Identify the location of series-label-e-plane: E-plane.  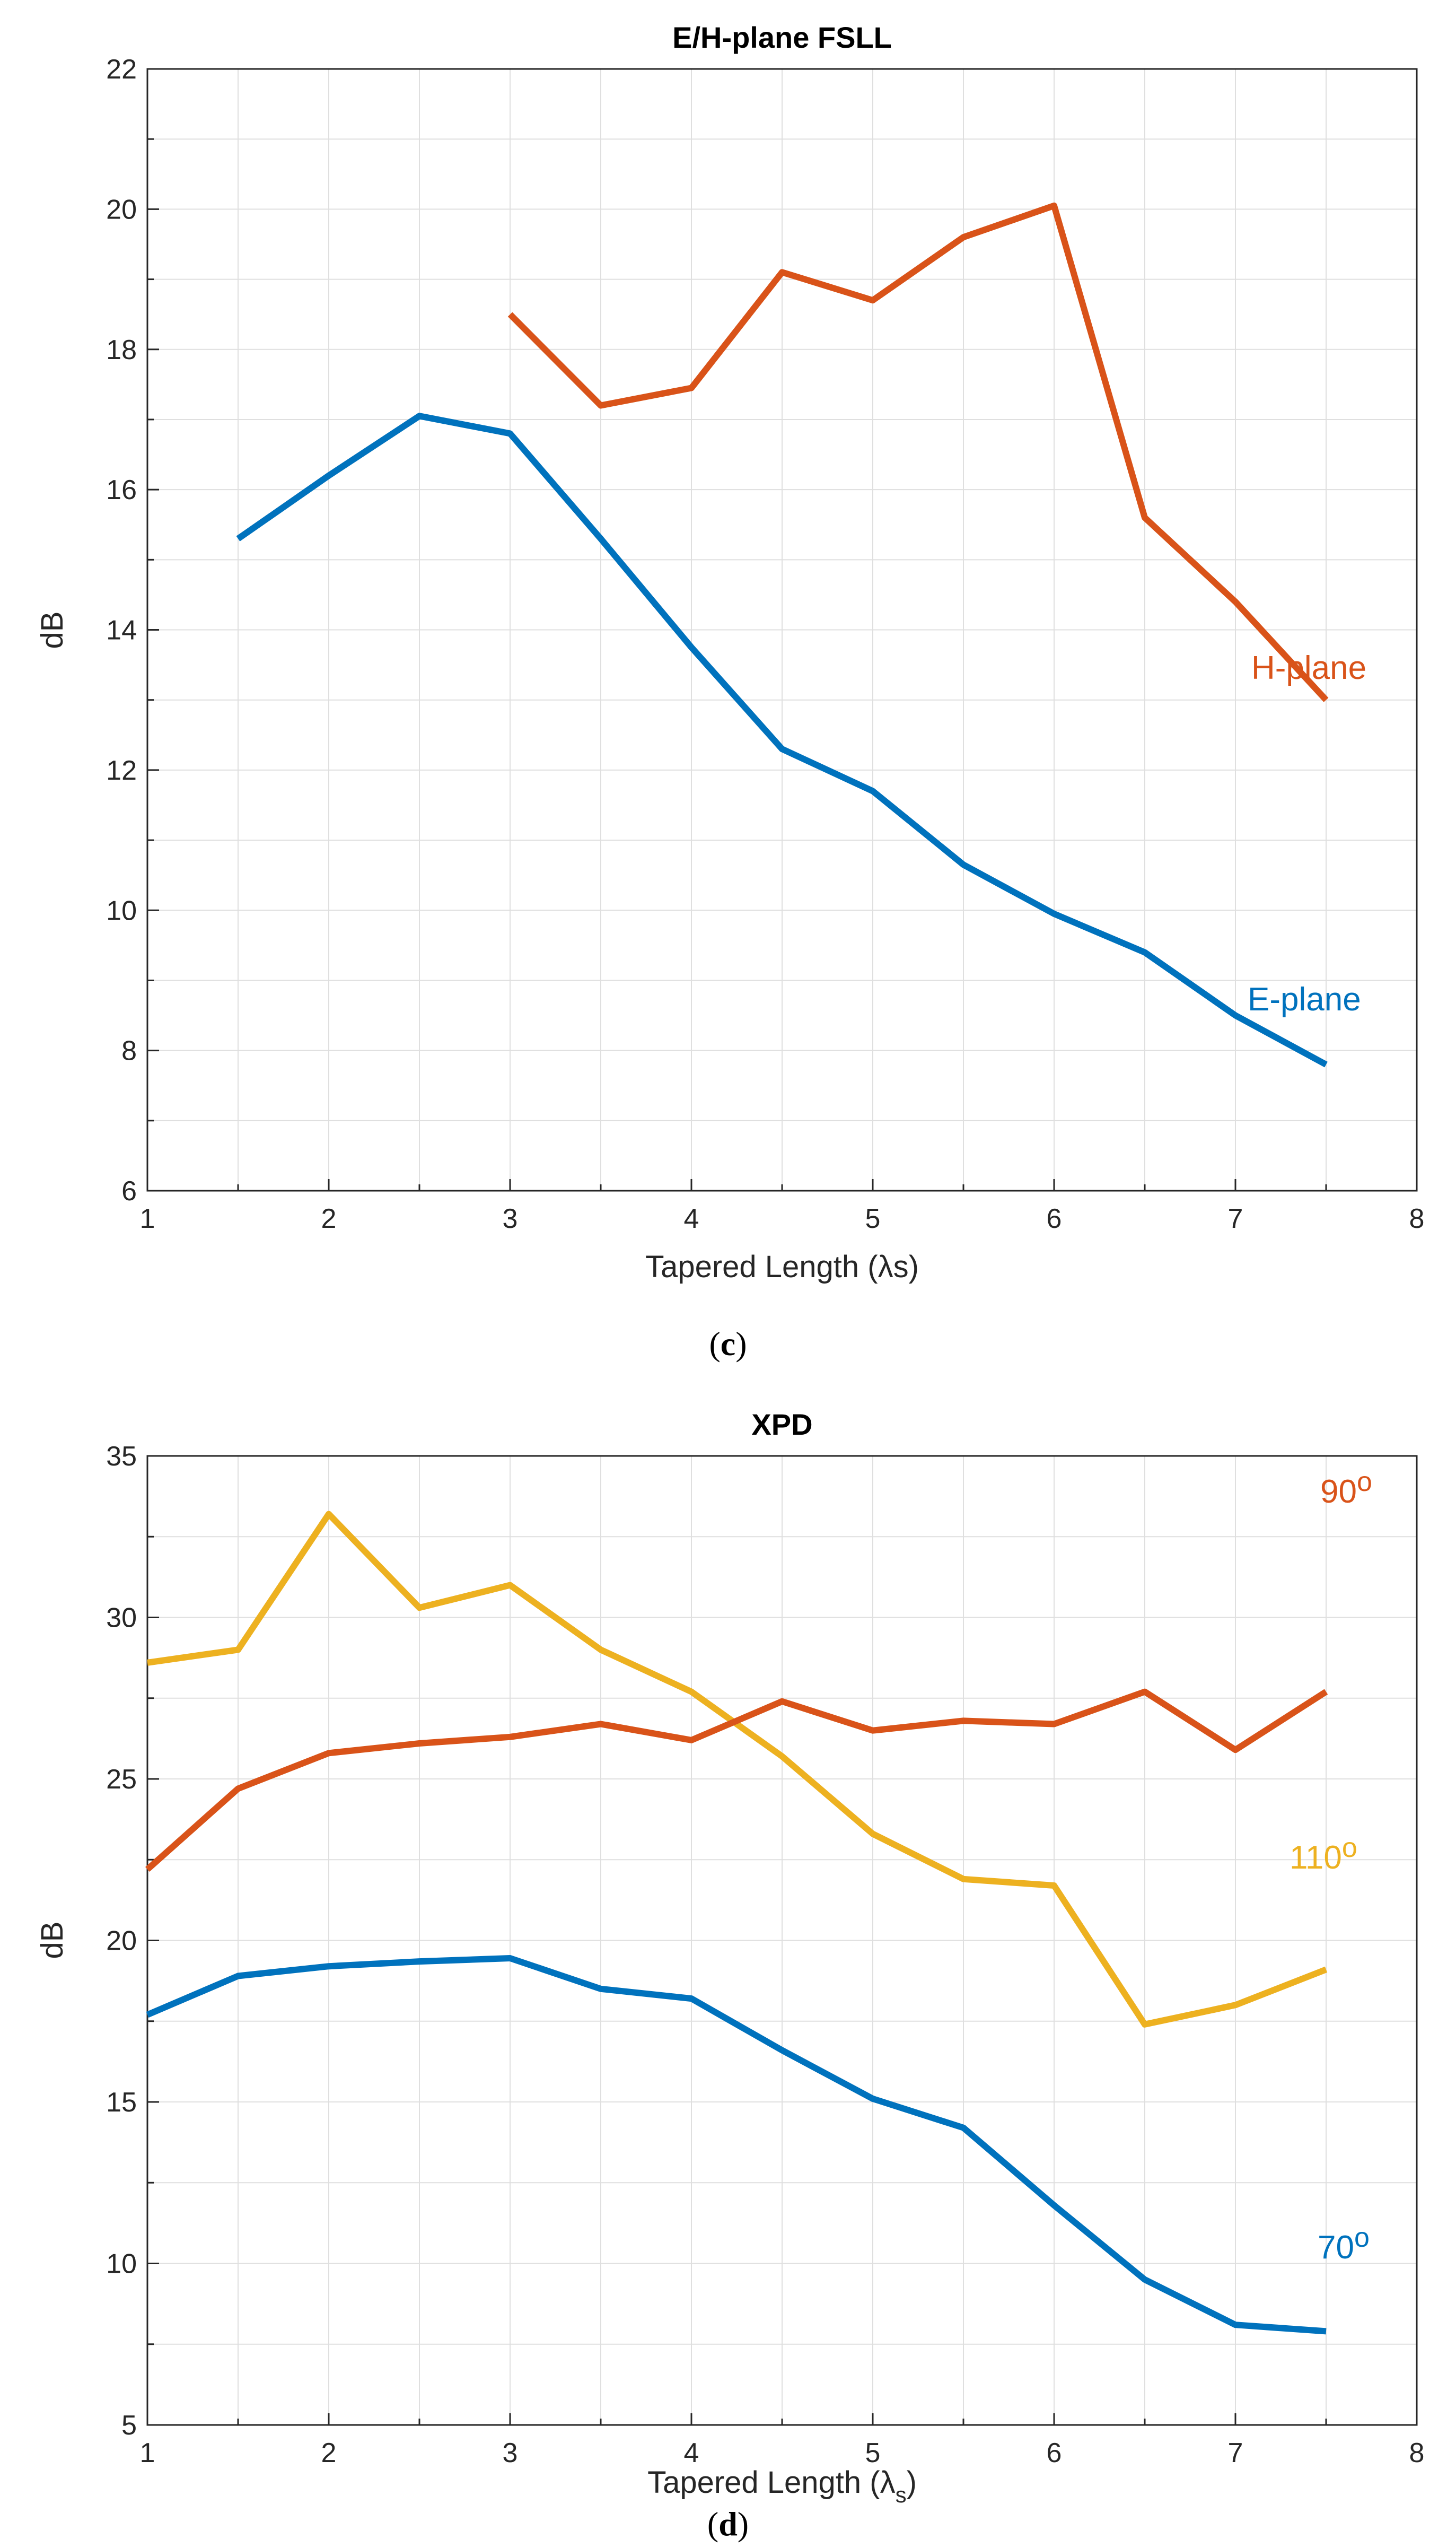
(1304, 1000).